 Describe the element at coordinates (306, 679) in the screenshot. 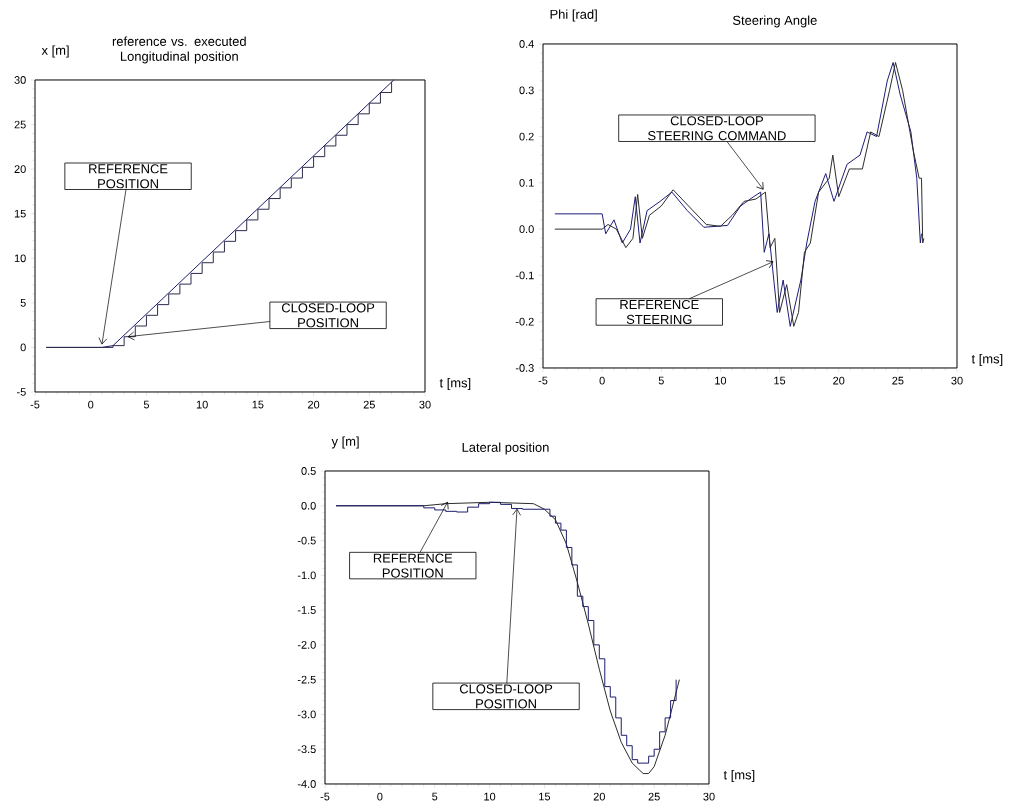

I see `y-tick-label: -2.5` at that location.